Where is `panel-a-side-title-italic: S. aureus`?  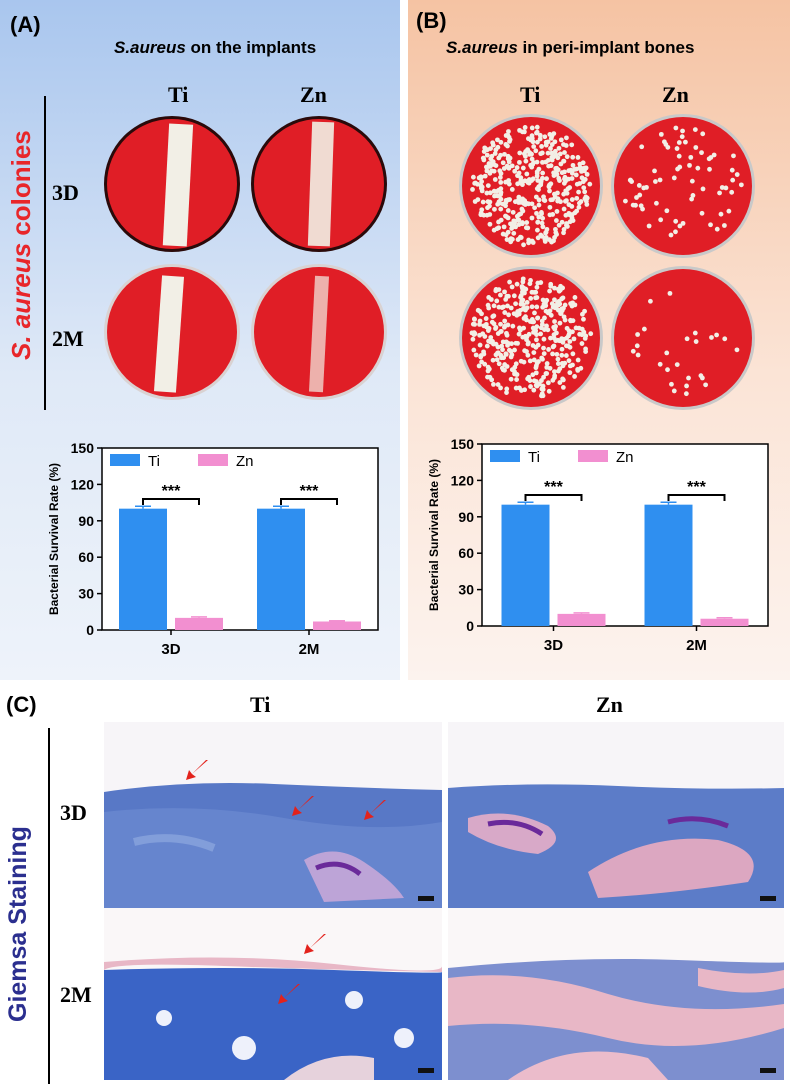 panel-a-side-title-italic: S. aureus is located at coordinates (21, 301).